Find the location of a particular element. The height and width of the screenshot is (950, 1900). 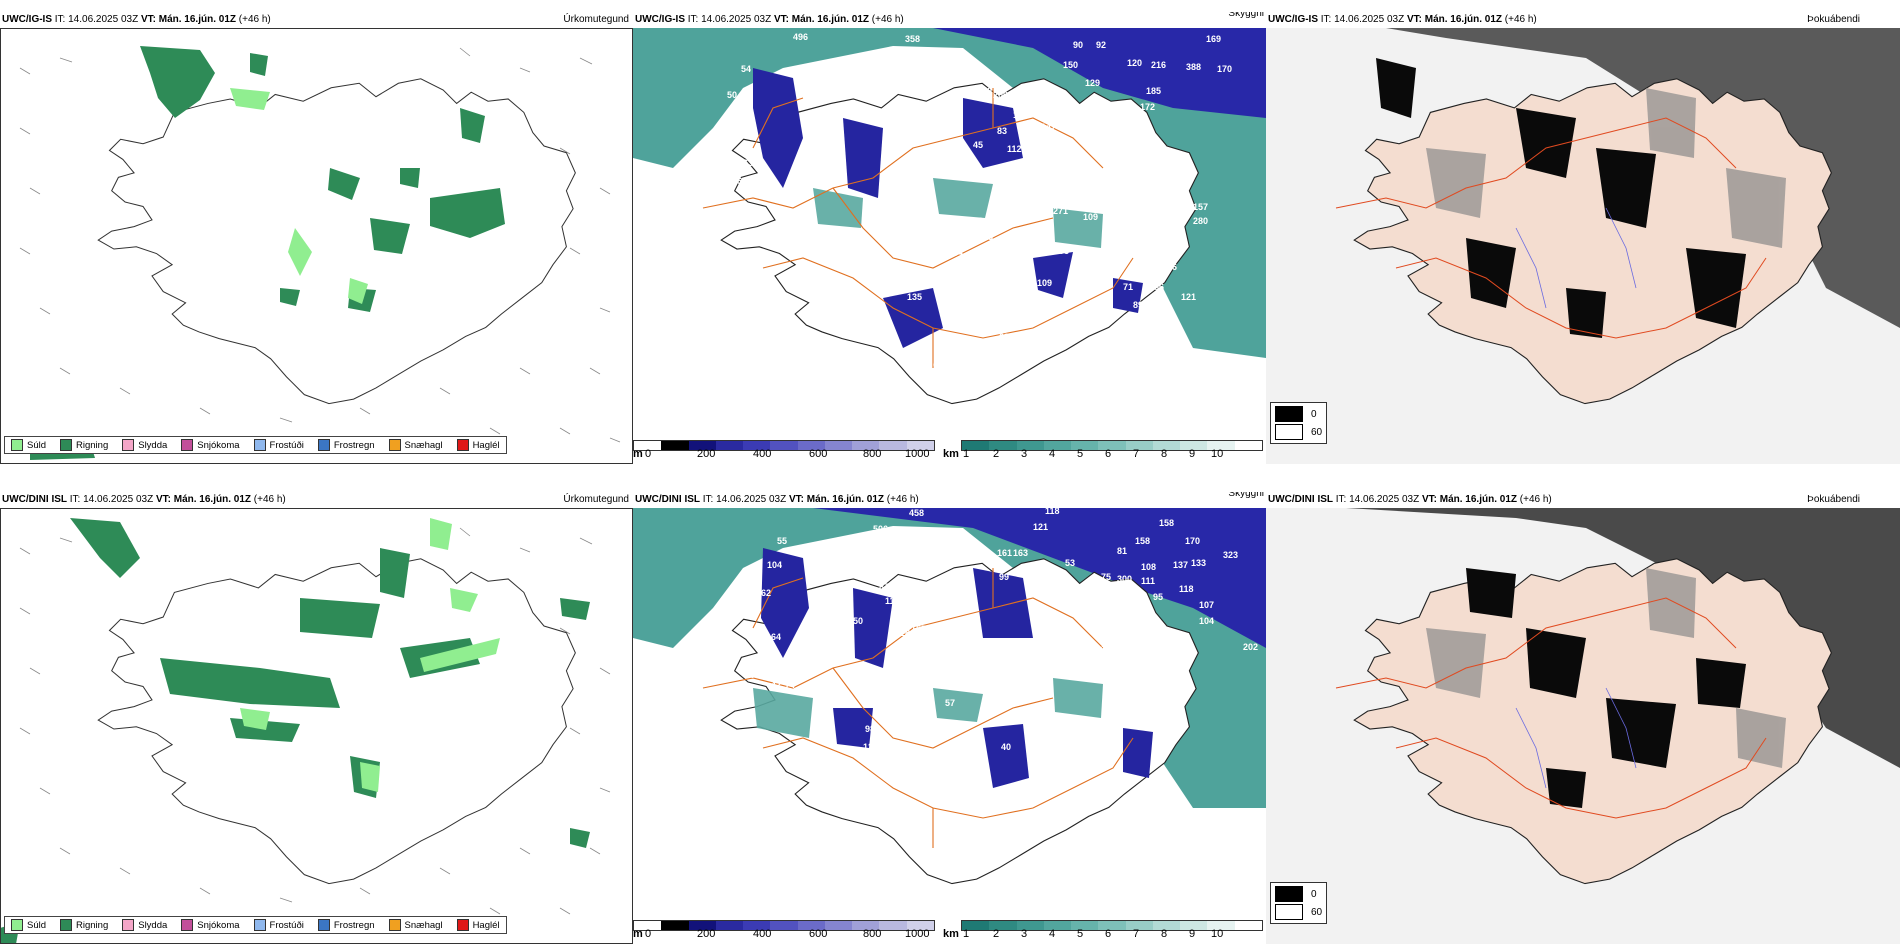

svg-text: 506 is located at coordinates (880, 529).